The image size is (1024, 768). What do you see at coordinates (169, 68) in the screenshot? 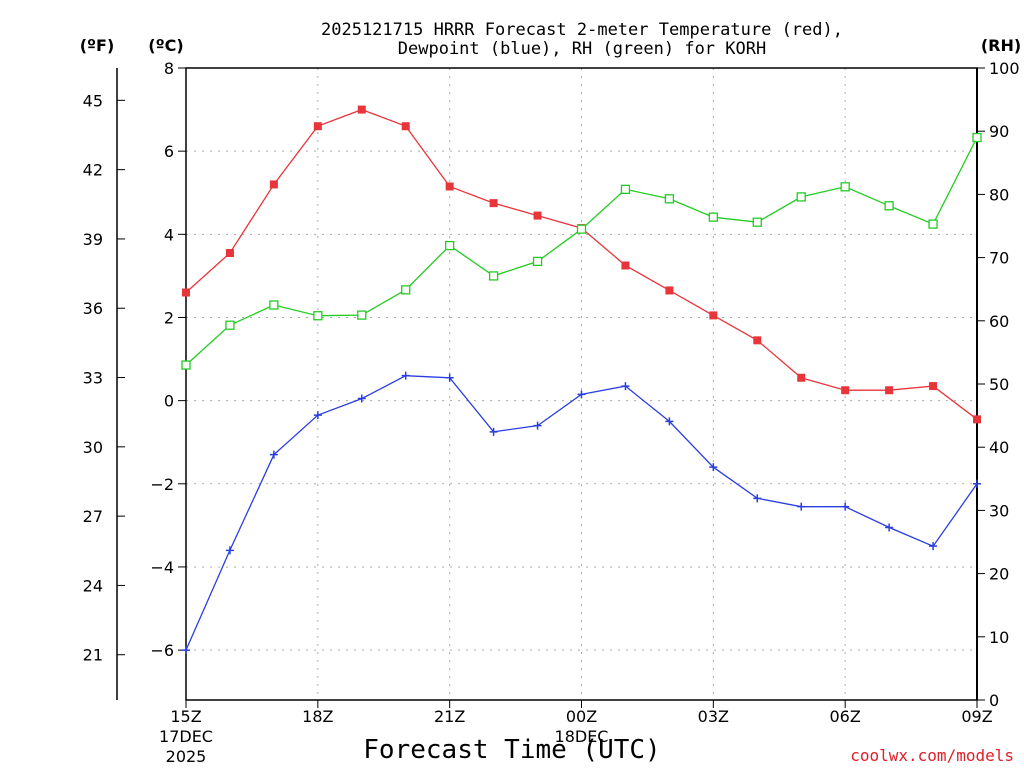
I see `celsius-tick-label: 8` at bounding box center [169, 68].